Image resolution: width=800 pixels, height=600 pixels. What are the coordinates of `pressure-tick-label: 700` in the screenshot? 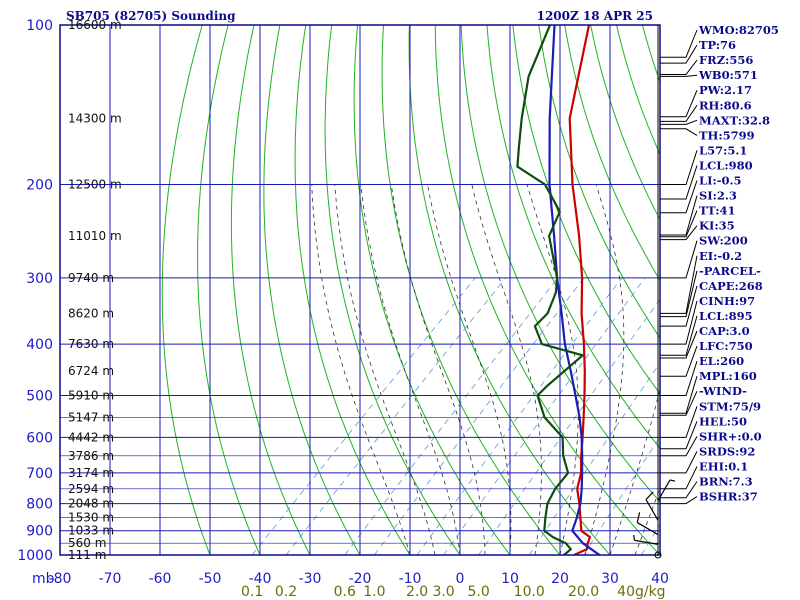 It's located at (39, 474).